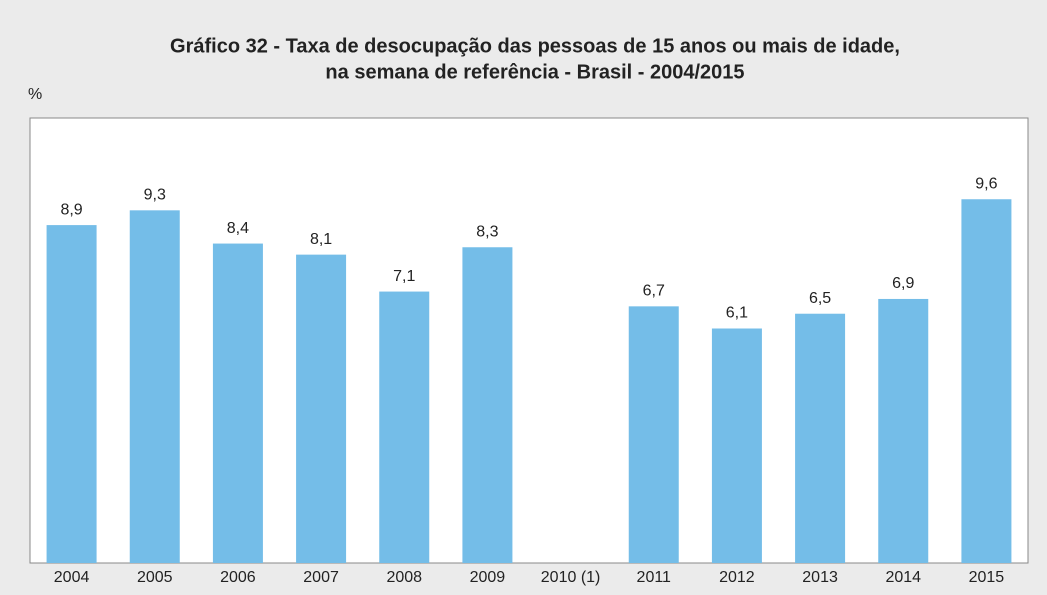 This screenshot has width=1047, height=595. Describe the element at coordinates (238, 228) in the screenshot. I see `data-label: 8,4` at that location.